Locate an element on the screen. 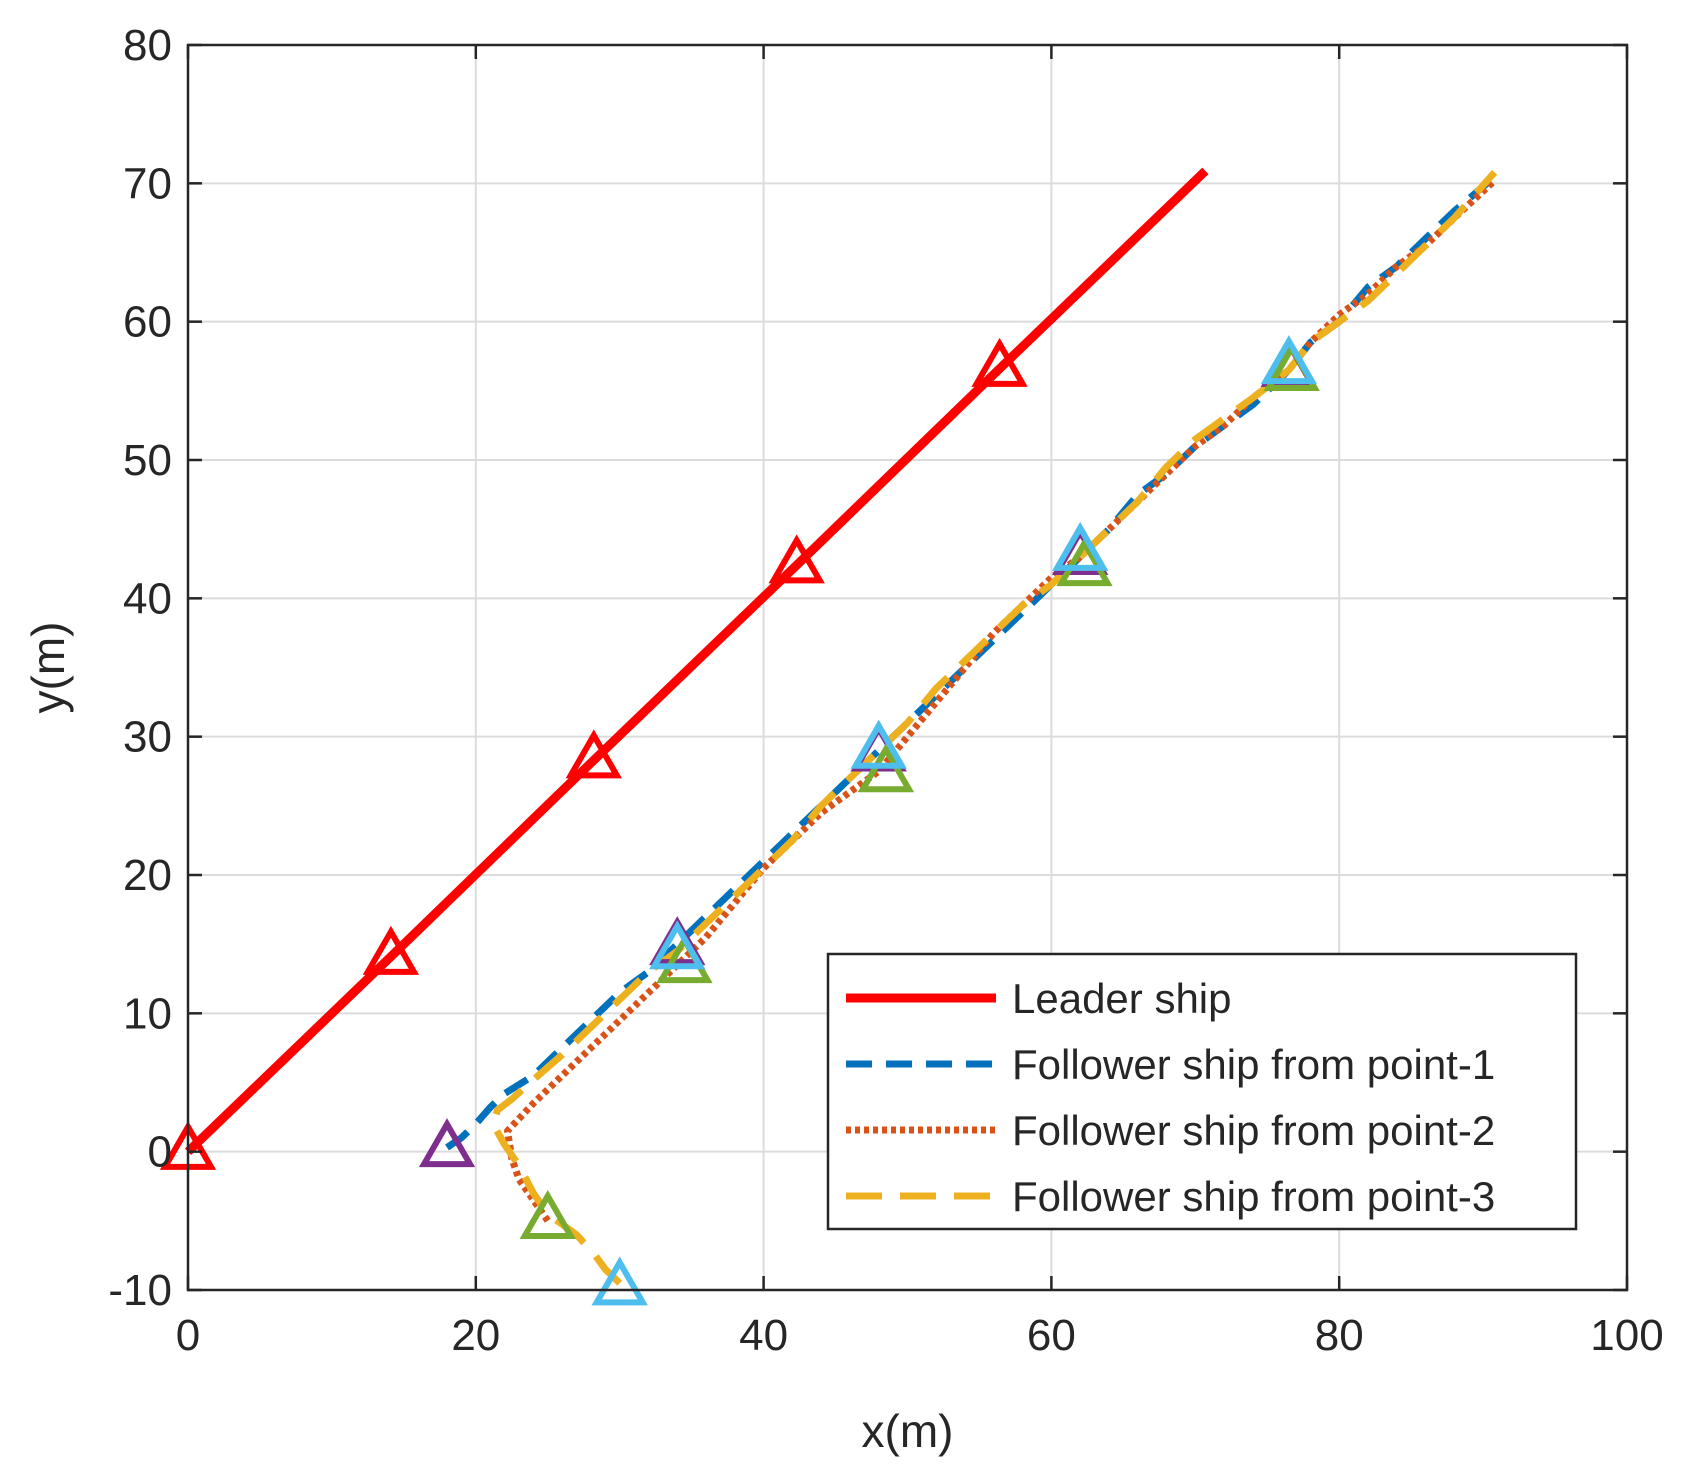 Image resolution: width=1681 pixels, height=1482 pixels. y-axis-label: y(m) is located at coordinates (48, 668).